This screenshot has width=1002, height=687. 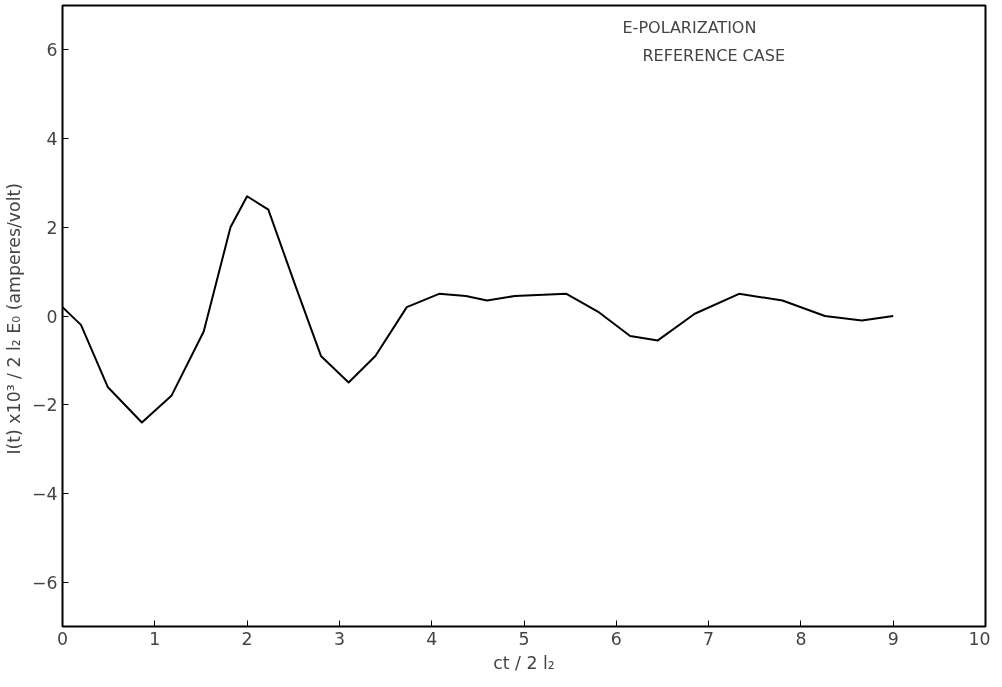 What do you see at coordinates (801, 638) in the screenshot?
I see `x-tick-label: 8` at bounding box center [801, 638].